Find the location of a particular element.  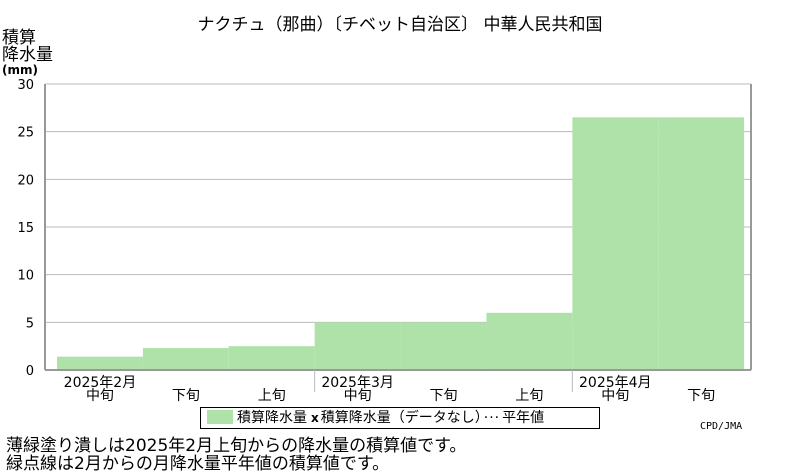

legend-nodata-label: 積算降水量（データなし） is located at coordinates (401, 418).